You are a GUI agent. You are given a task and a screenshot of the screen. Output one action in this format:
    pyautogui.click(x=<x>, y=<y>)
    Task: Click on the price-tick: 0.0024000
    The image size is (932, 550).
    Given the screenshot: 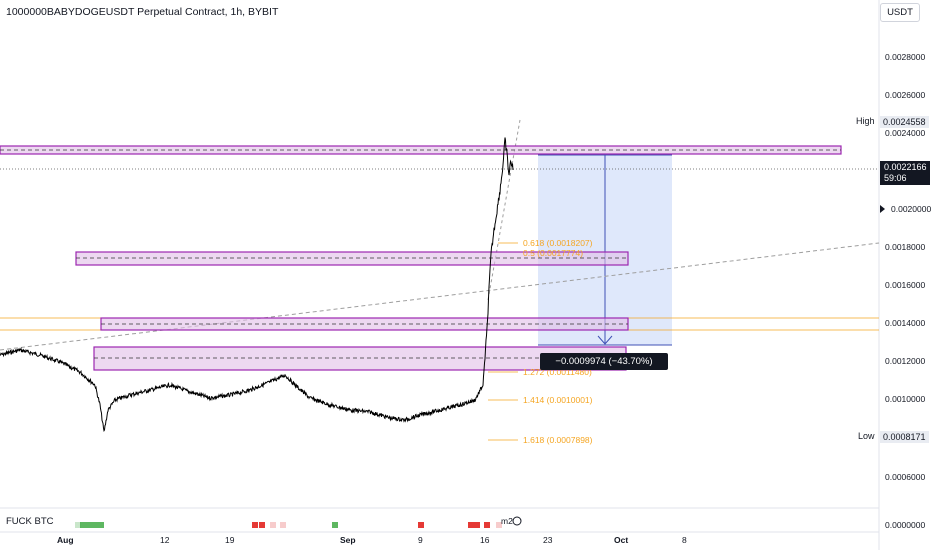 What is the action you would take?
    pyautogui.click(x=905, y=133)
    